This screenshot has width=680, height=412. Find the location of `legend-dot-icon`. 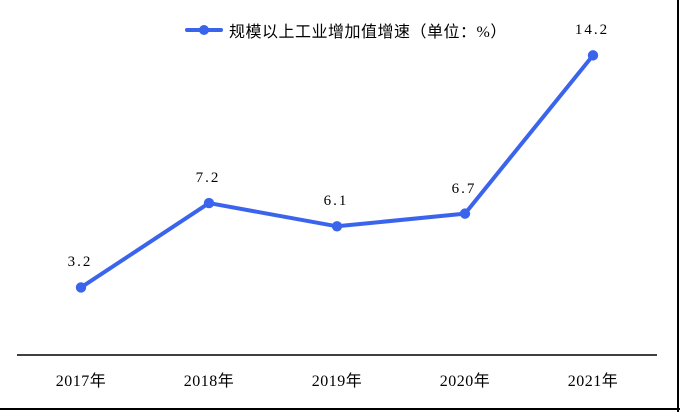

legend-dot-icon is located at coordinates (204, 30).